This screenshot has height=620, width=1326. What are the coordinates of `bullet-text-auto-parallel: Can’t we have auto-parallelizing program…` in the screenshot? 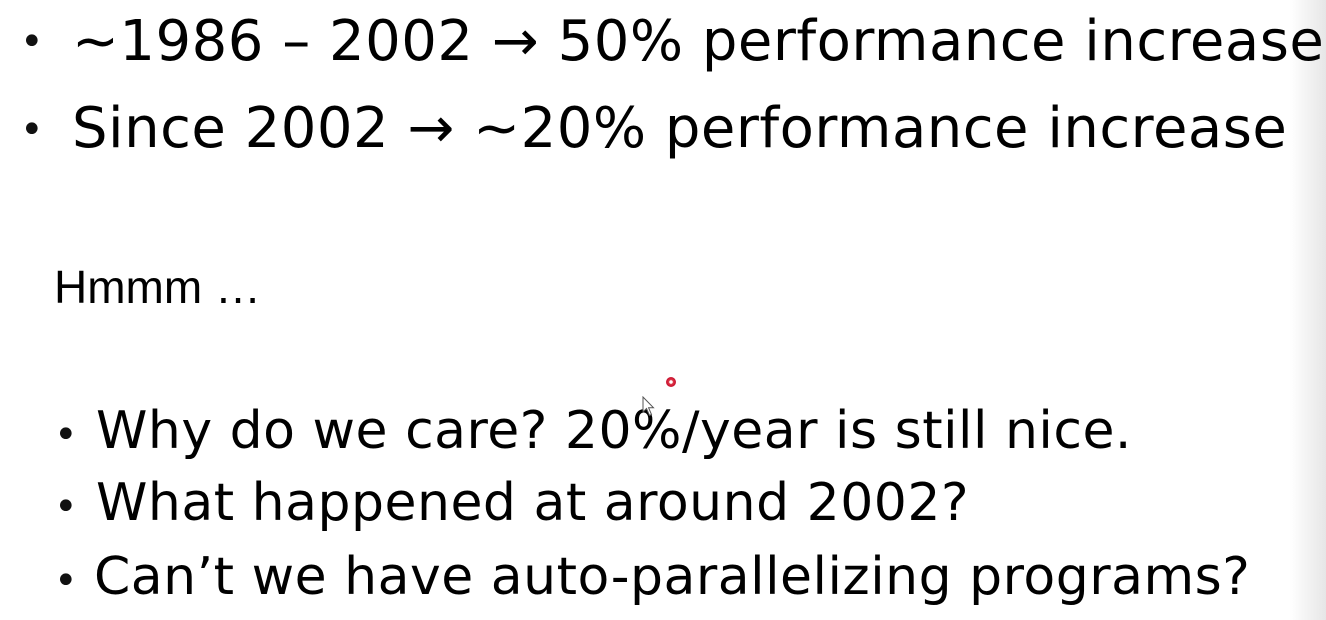 It's located at (672, 577).